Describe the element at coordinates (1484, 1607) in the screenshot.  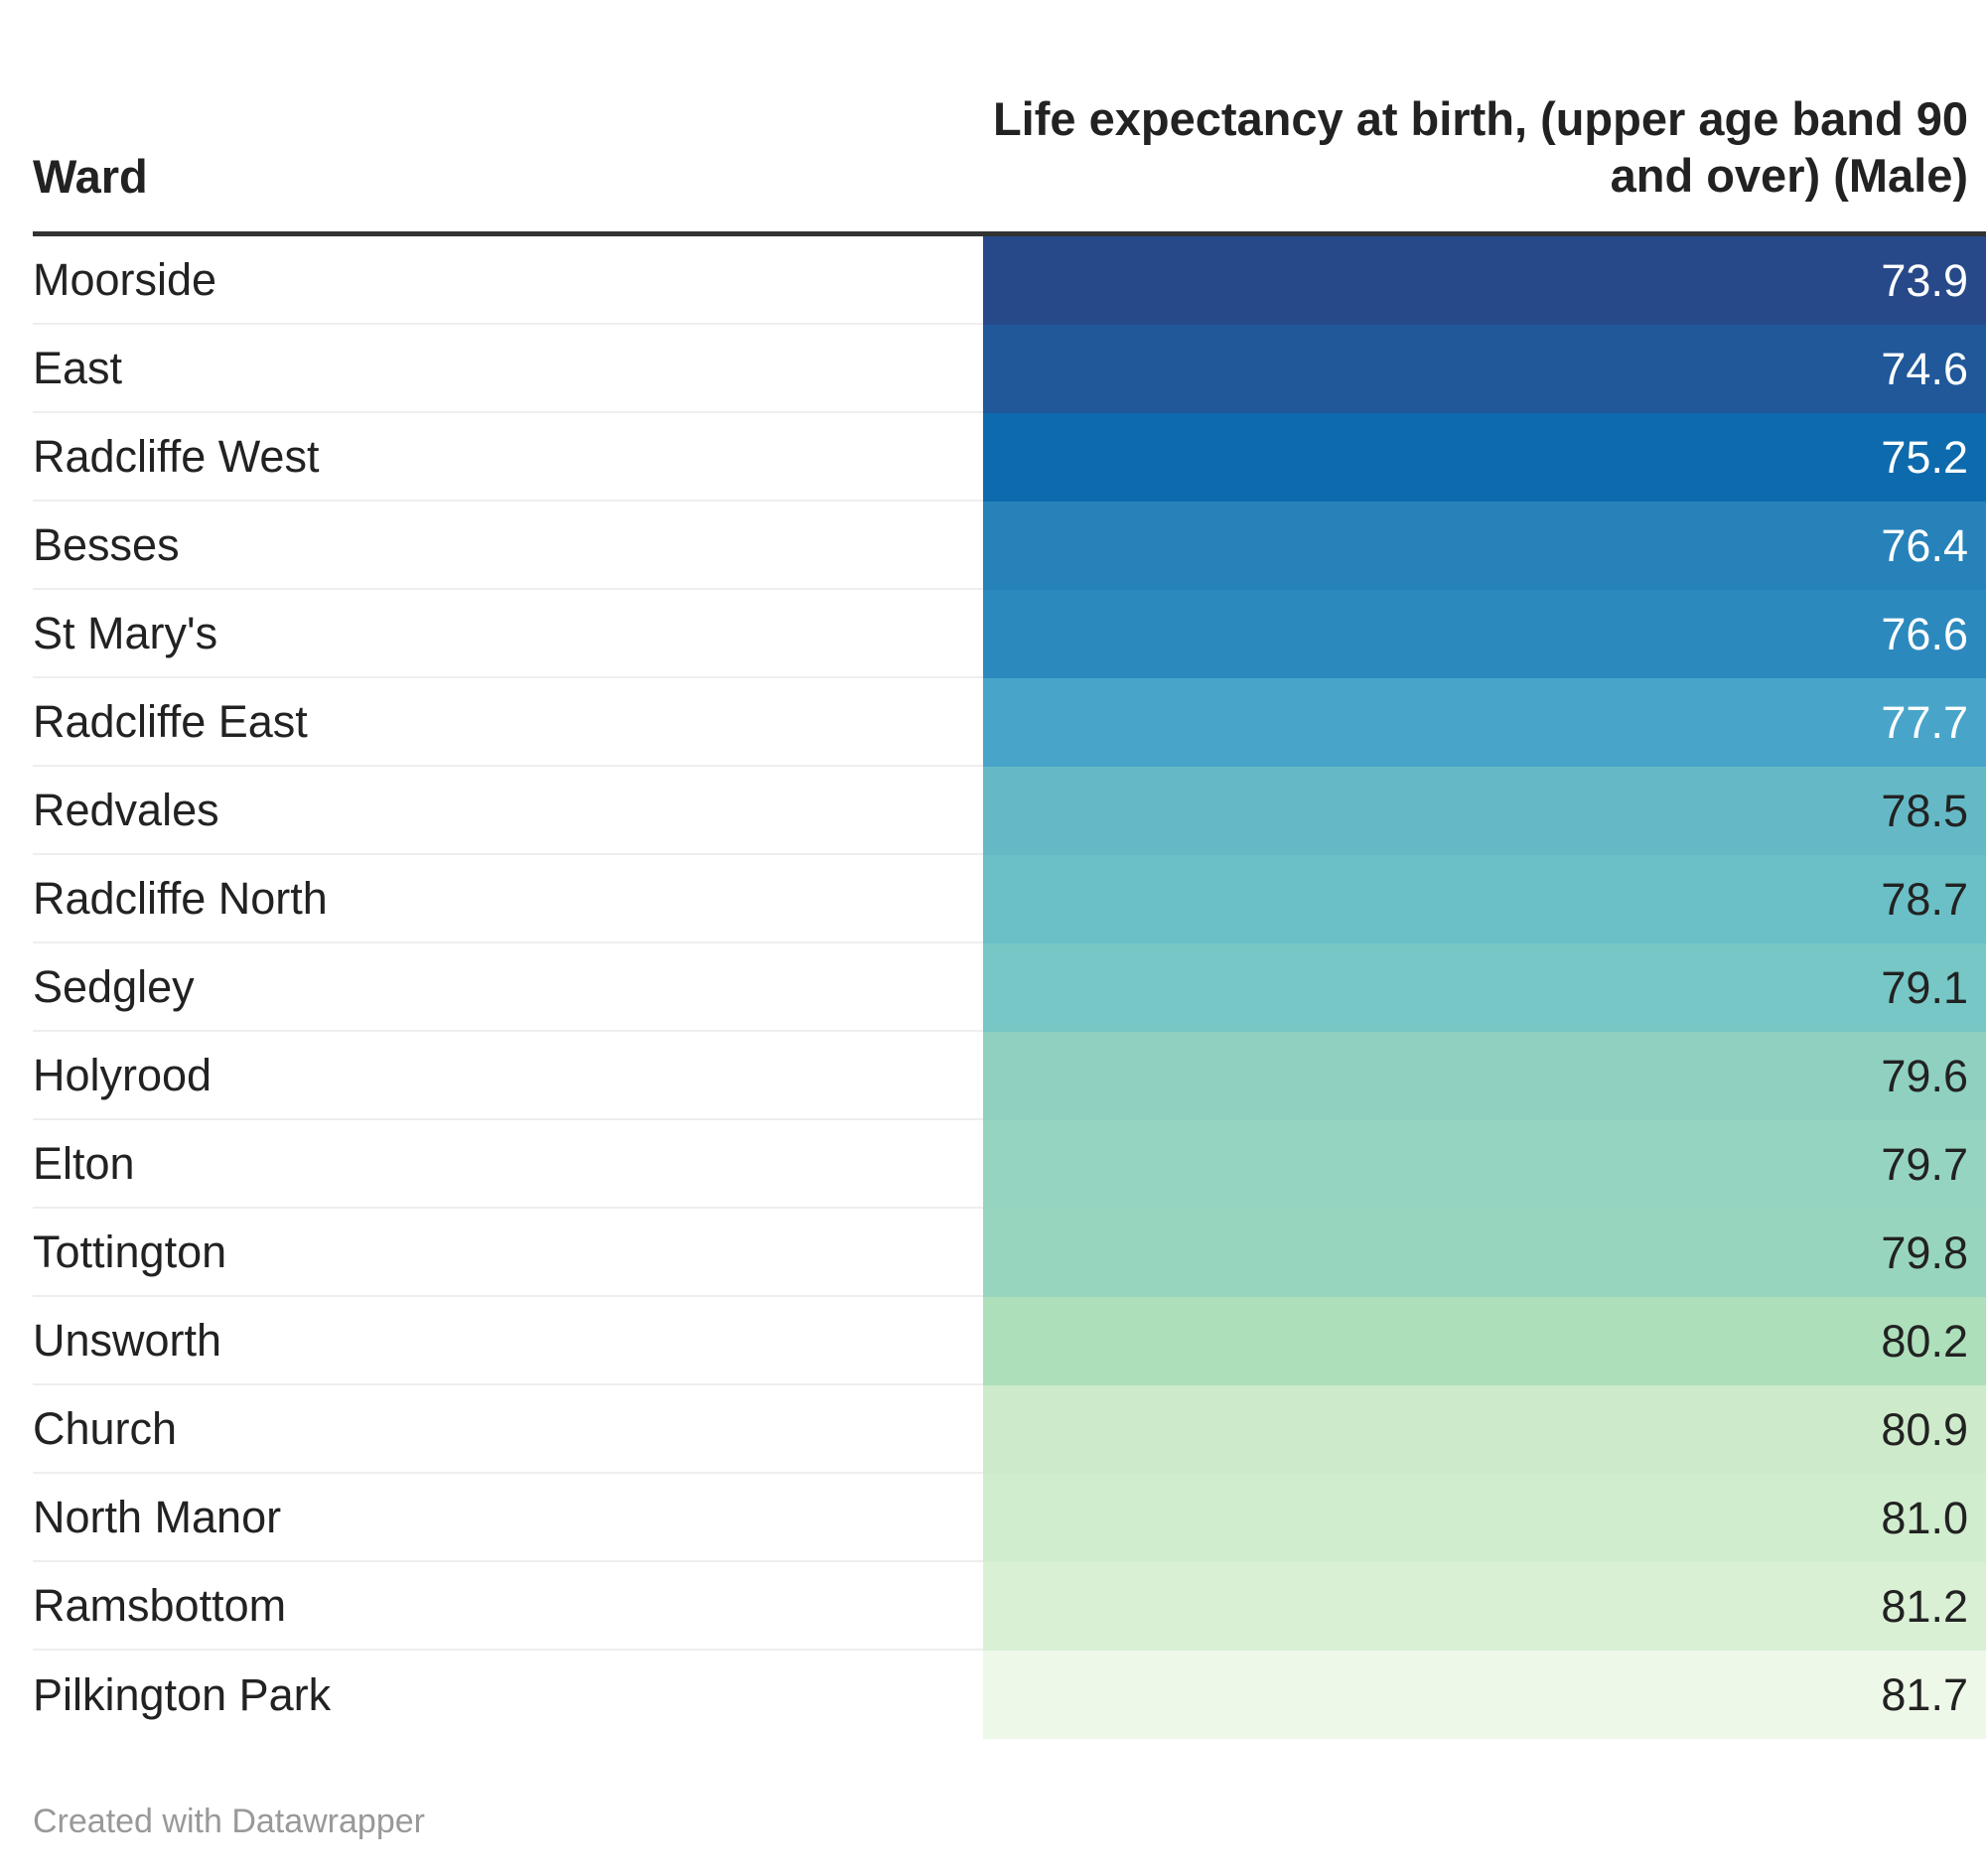
I see `life-expectancy-value-cell: 81.2` at that location.